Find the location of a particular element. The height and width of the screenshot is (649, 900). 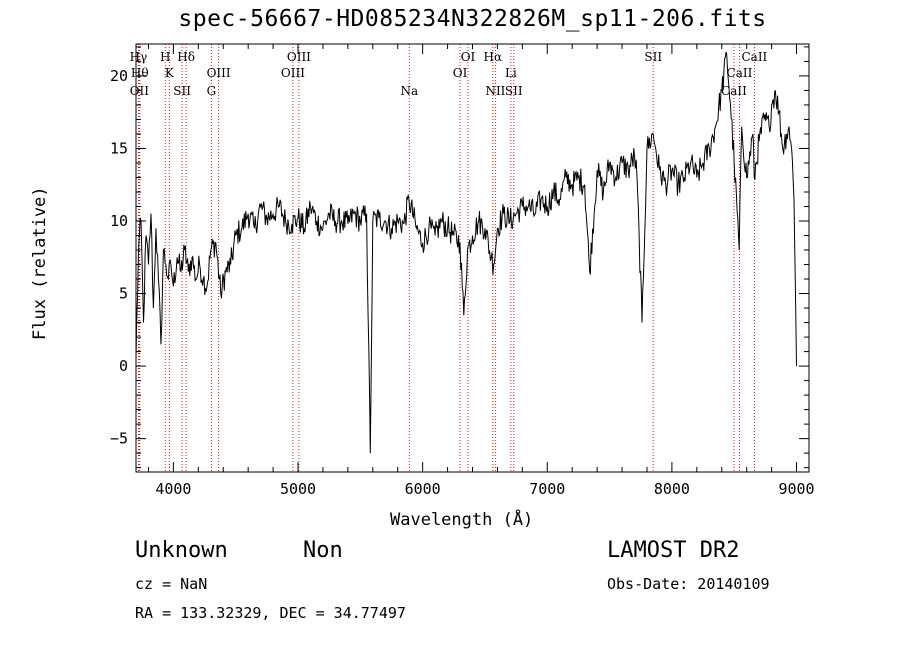

y-tick-label: 10 is located at coordinates (119, 221).